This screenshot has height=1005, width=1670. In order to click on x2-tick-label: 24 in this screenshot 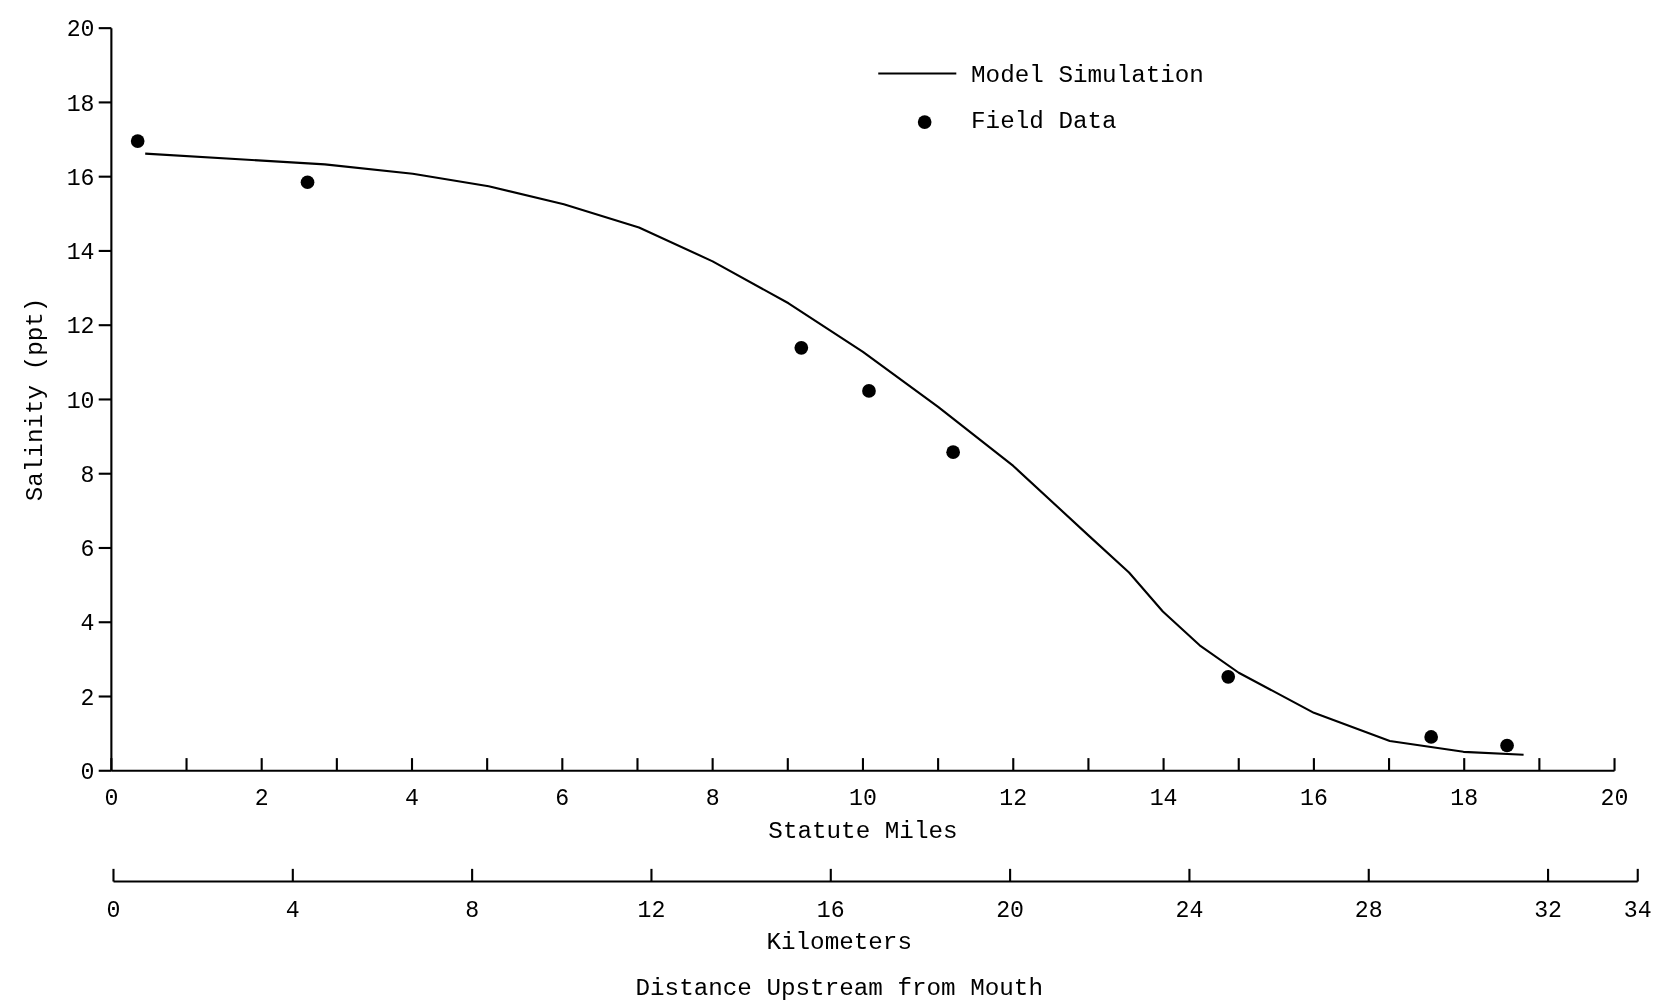, I will do `click(1189, 911)`.